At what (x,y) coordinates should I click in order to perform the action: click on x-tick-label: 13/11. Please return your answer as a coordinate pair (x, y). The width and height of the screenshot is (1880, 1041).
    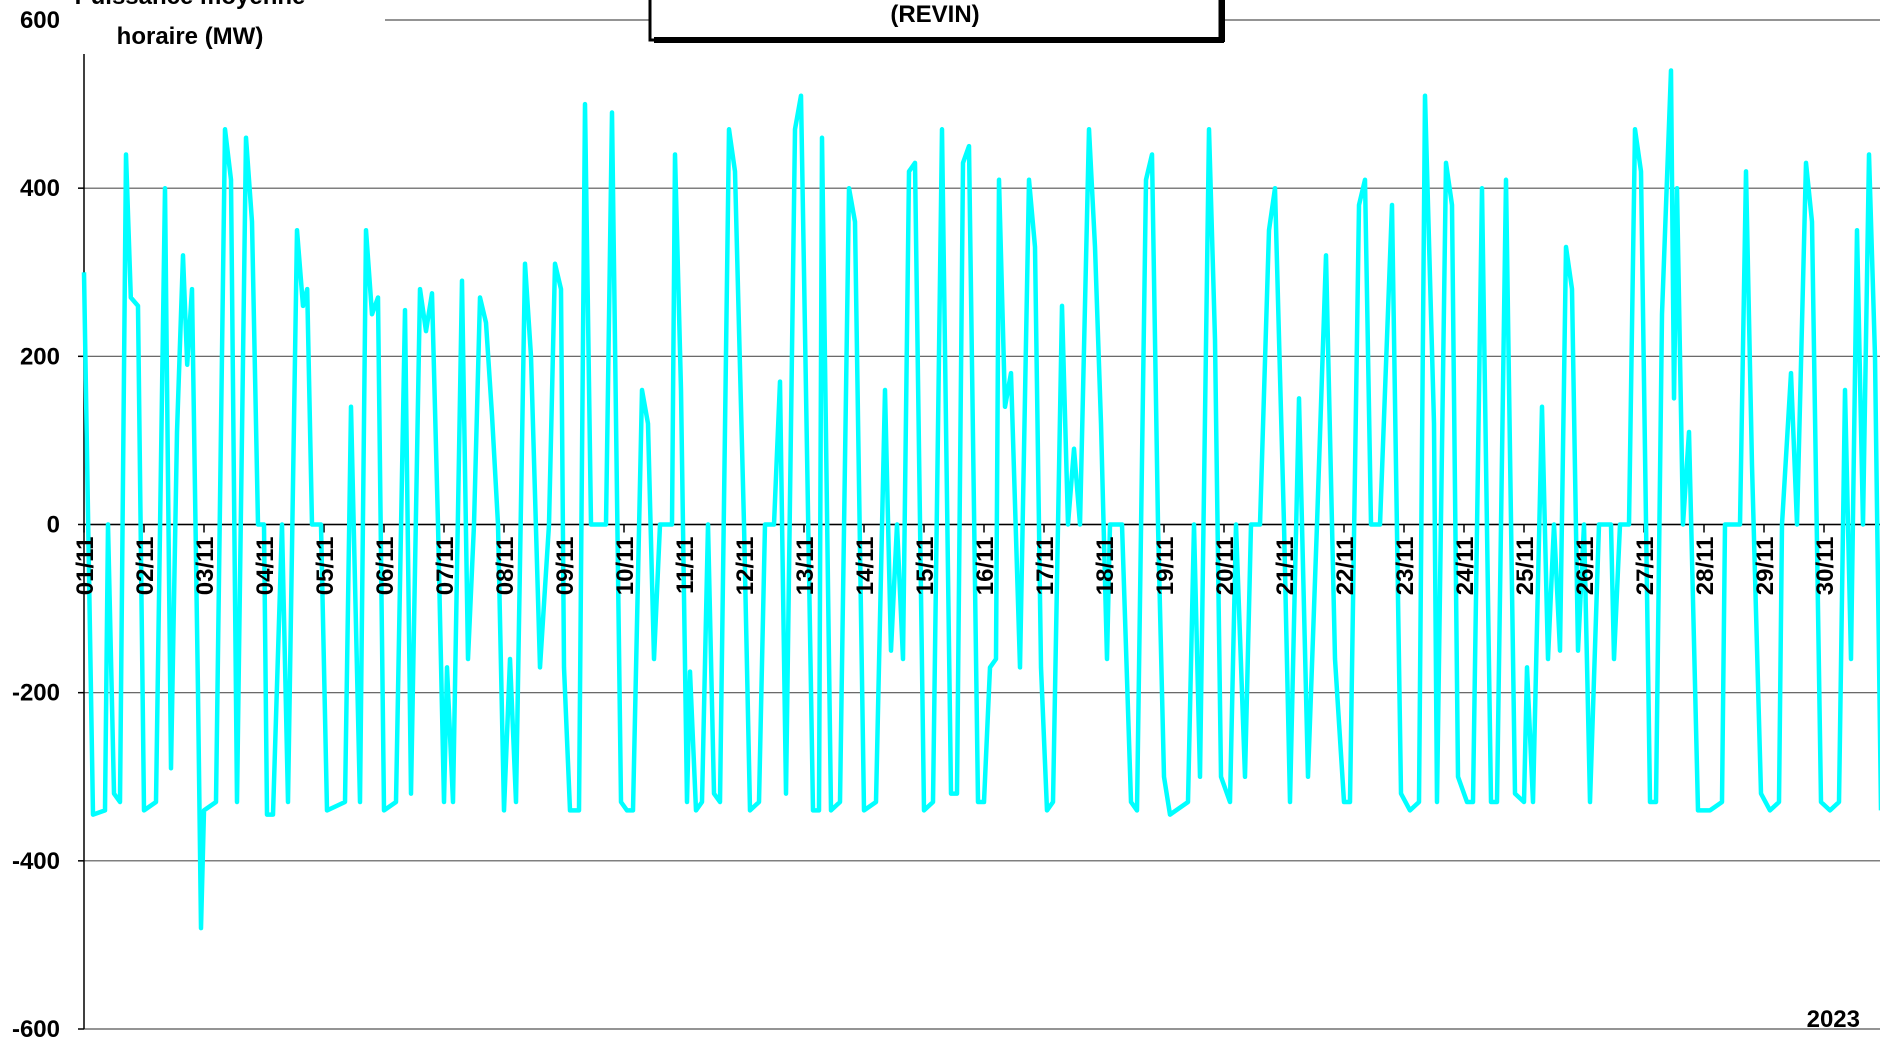
    Looking at the image, I should click on (805, 566).